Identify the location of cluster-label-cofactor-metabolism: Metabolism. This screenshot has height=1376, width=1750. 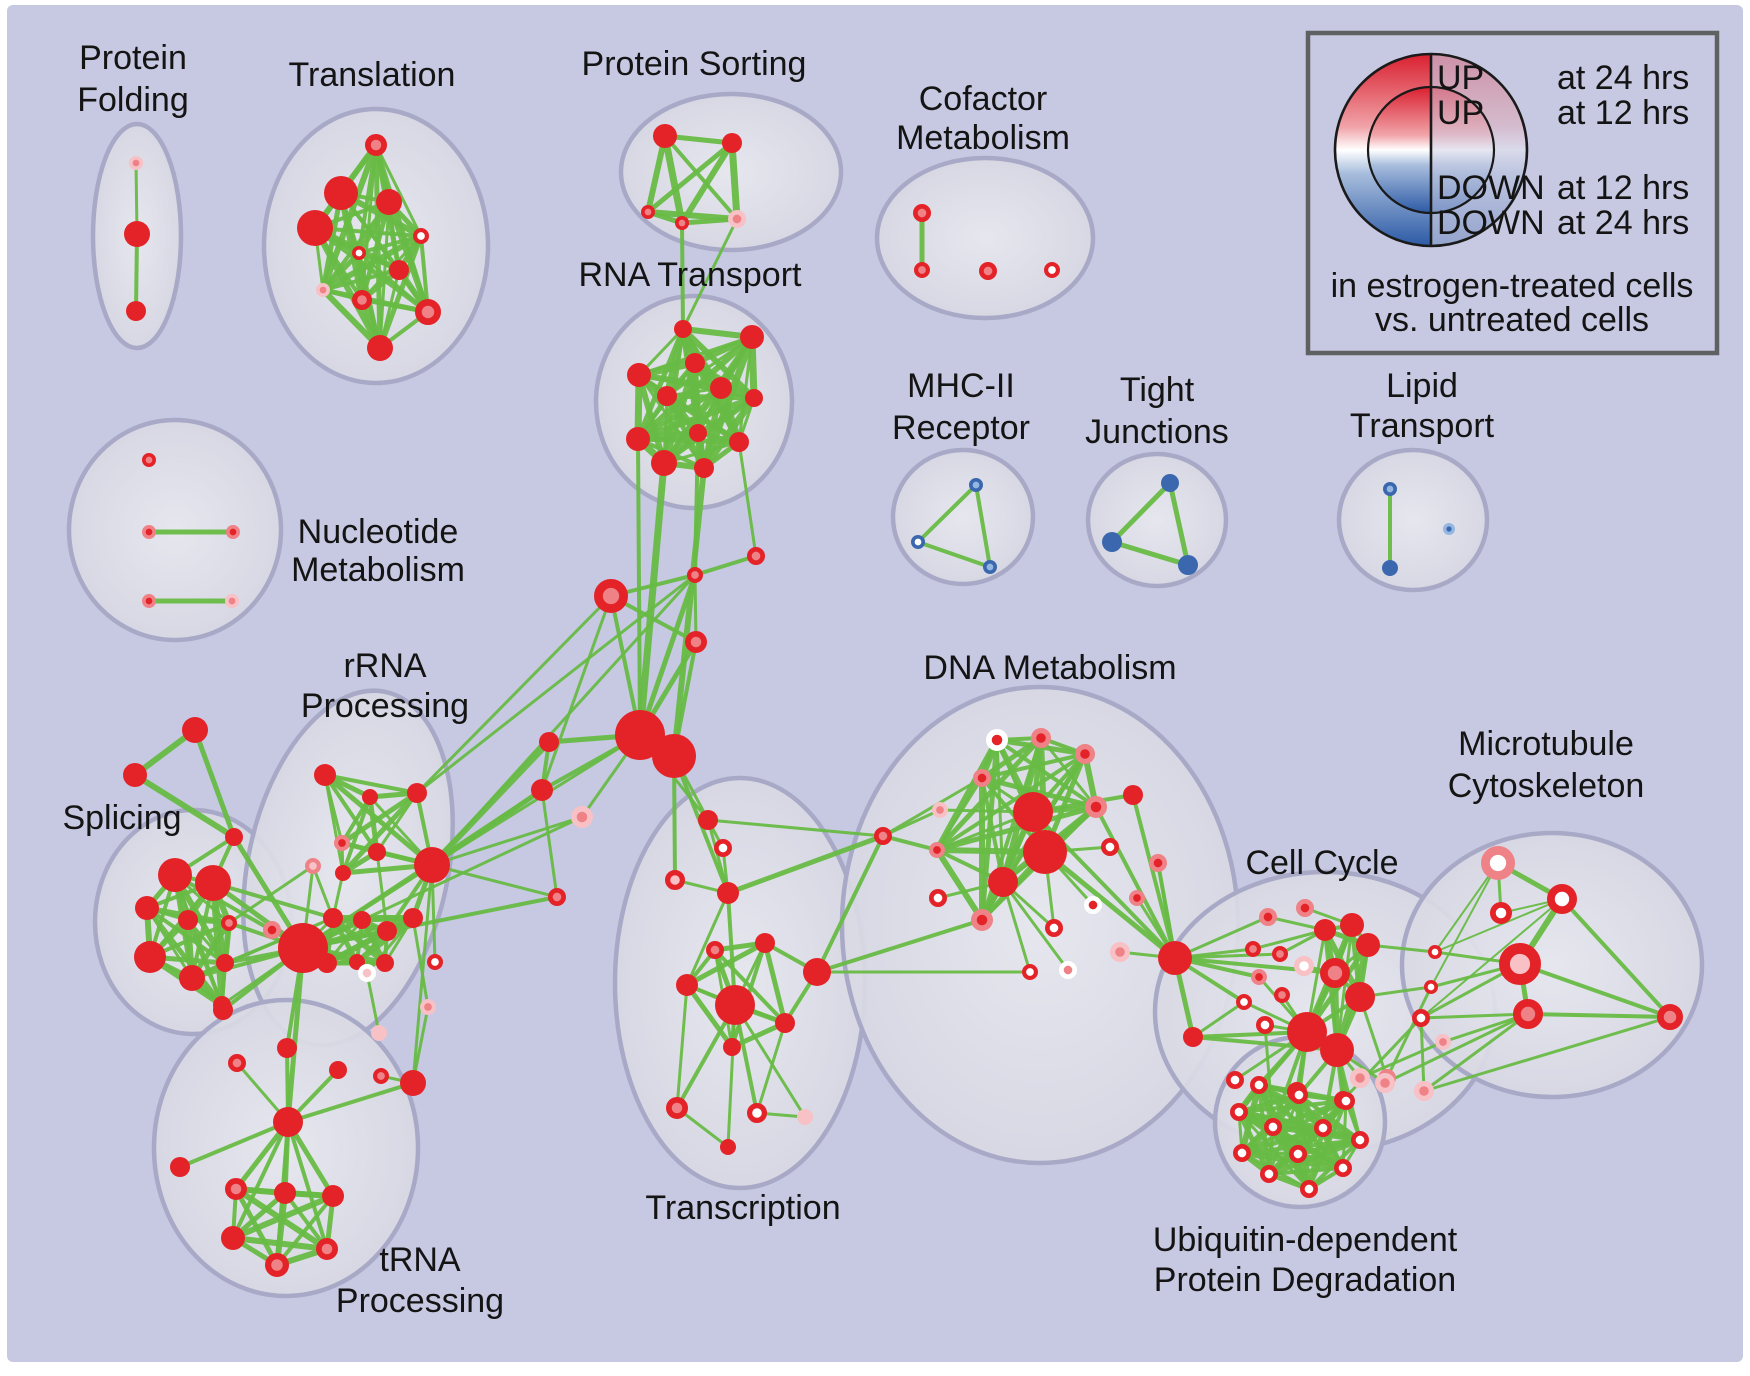
(983, 138).